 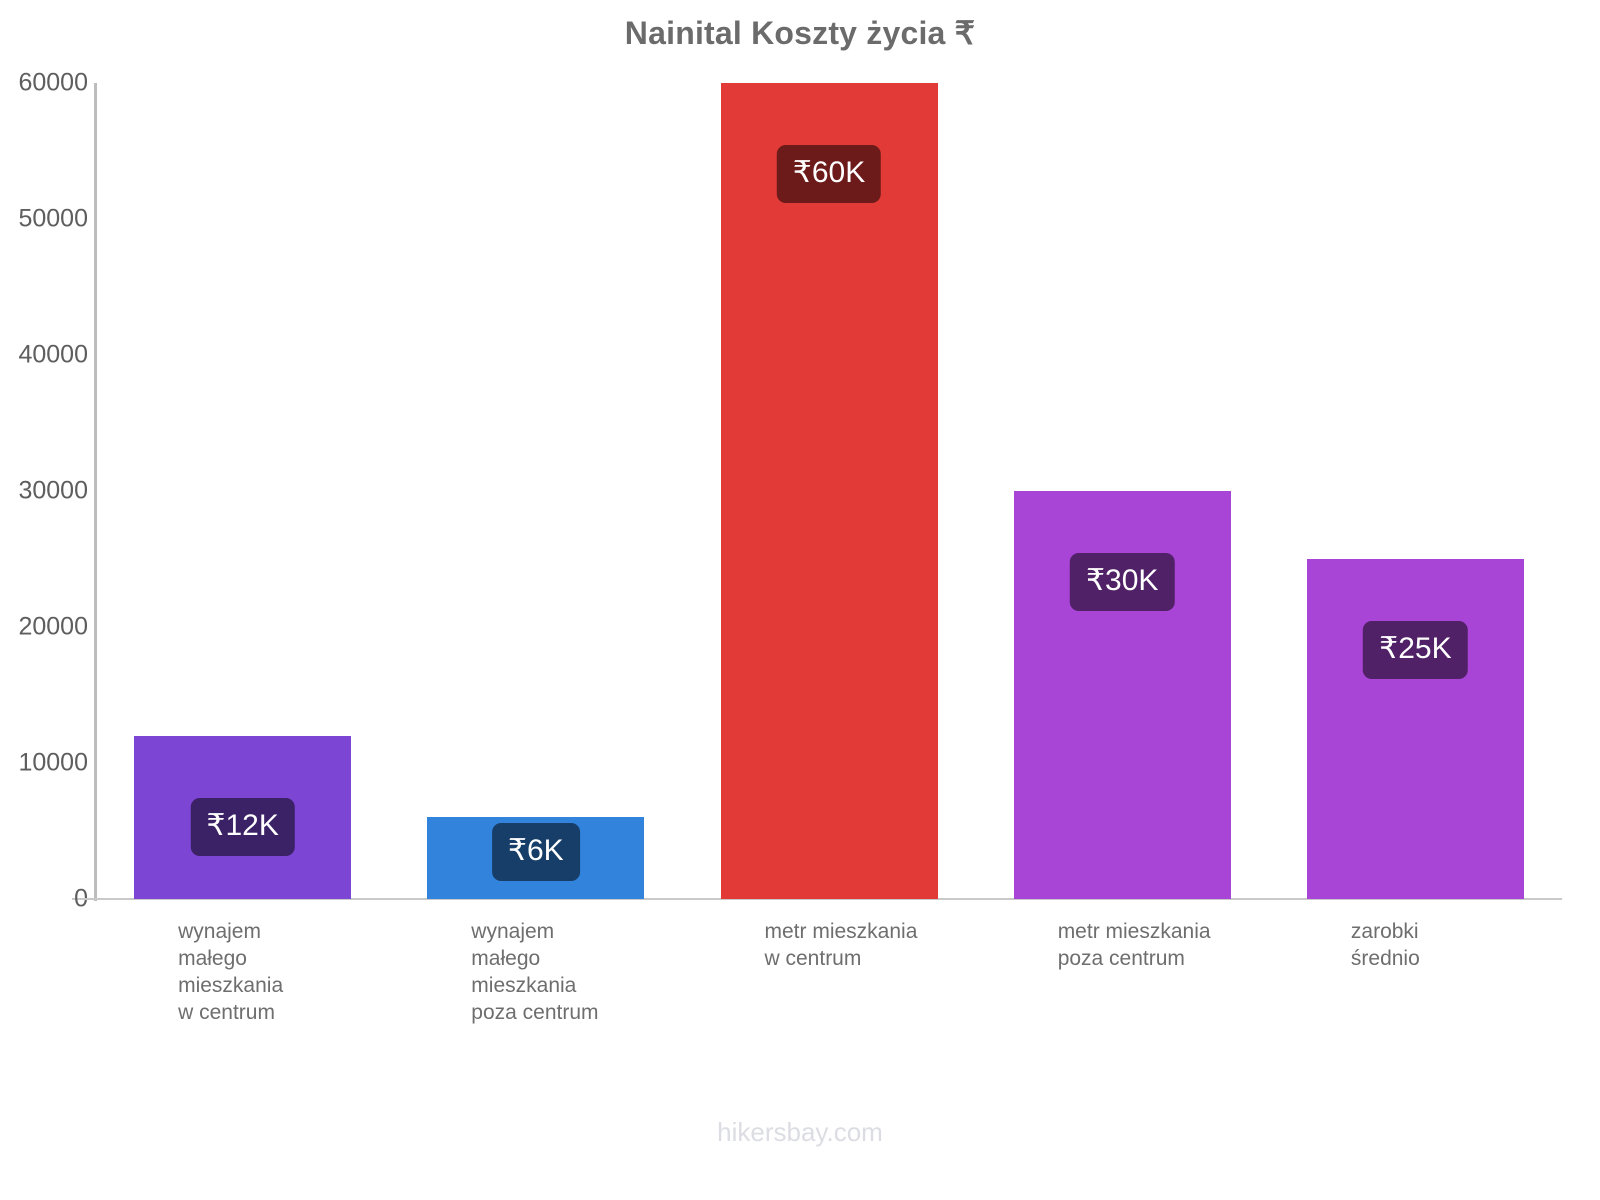 I want to click on y-axis-tick-label: 50000, so click(x=53, y=218).